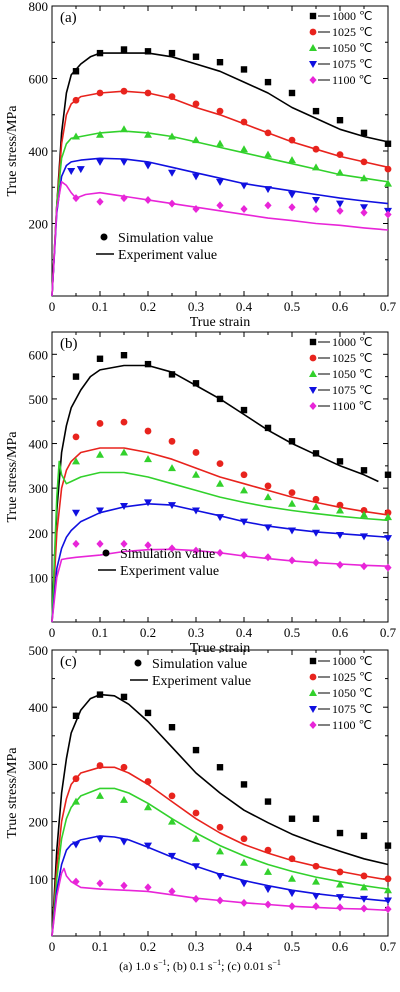 The width and height of the screenshot is (400, 992). I want to click on x-tick-label: 0.7, so click(388, 946).